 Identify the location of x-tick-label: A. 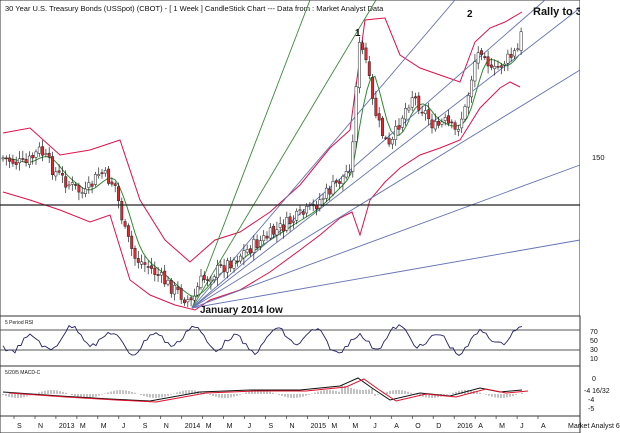
(480, 426).